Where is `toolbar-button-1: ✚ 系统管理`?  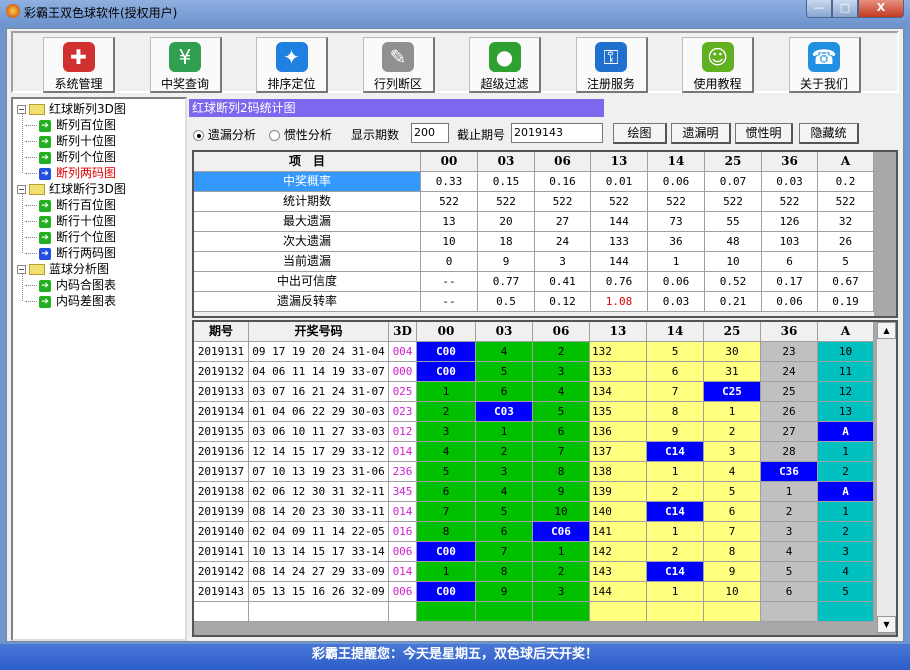 toolbar-button-1: ✚ 系统管理 is located at coordinates (79, 65).